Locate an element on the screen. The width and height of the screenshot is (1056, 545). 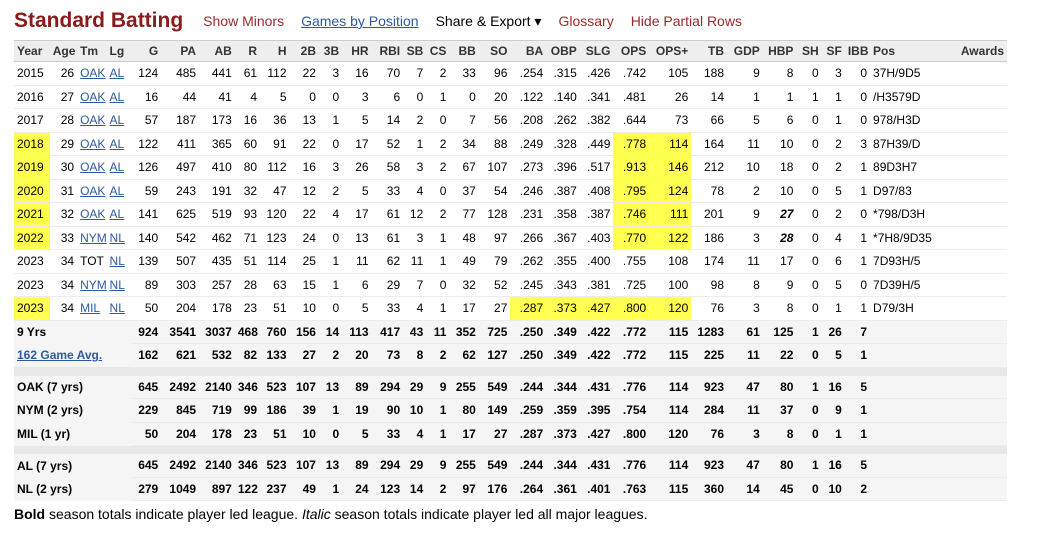
col-header-tm: Tm is located at coordinates (92, 51).